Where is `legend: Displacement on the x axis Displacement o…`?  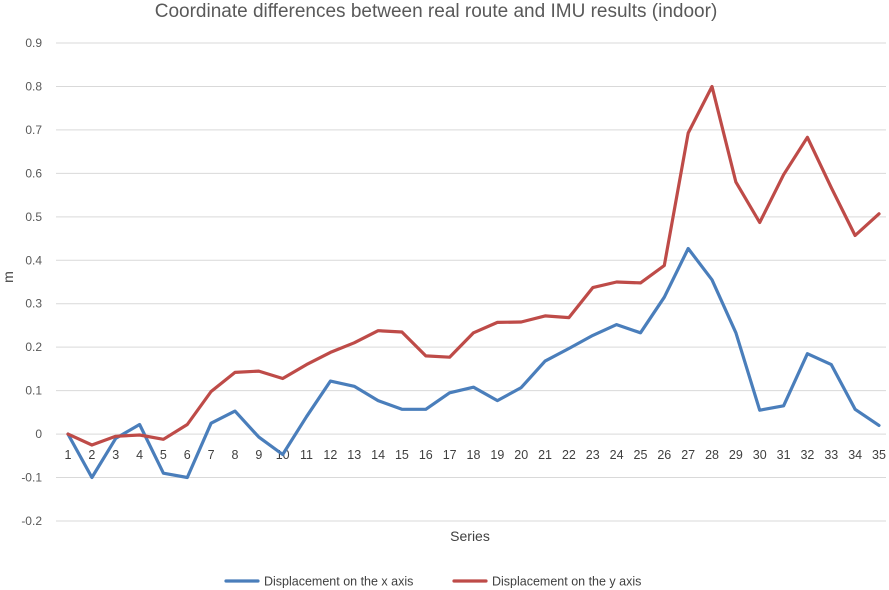
legend: Displacement on the x axis Displacement o… is located at coordinates (432, 582).